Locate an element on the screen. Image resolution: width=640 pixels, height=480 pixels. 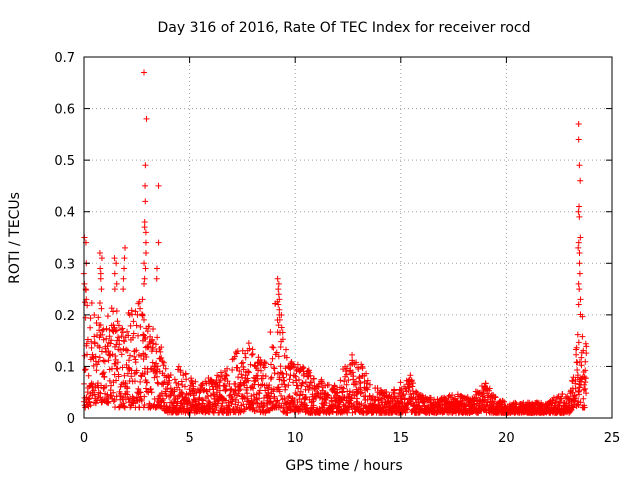
y-tick-label: 0.1 is located at coordinates (64, 367).